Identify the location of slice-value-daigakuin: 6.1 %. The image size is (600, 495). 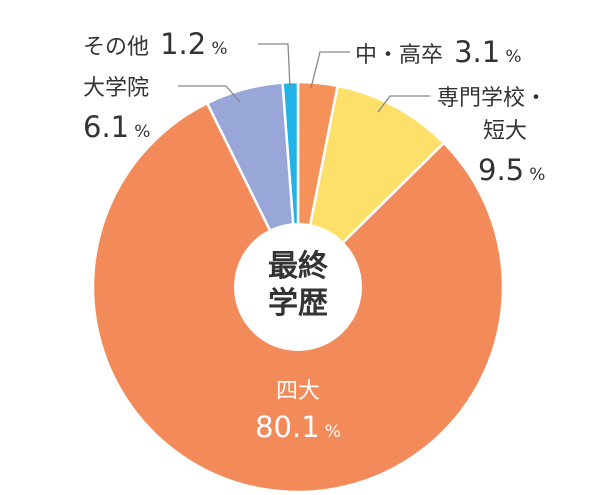
(116, 127).